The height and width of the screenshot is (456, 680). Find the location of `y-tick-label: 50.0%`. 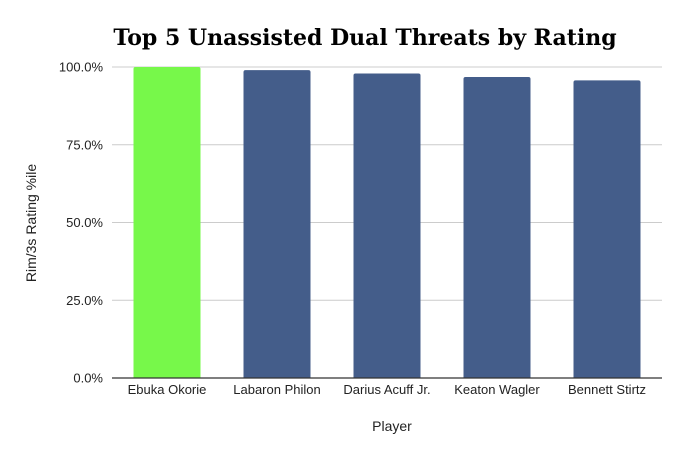

y-tick-label: 50.0% is located at coordinates (84, 222).